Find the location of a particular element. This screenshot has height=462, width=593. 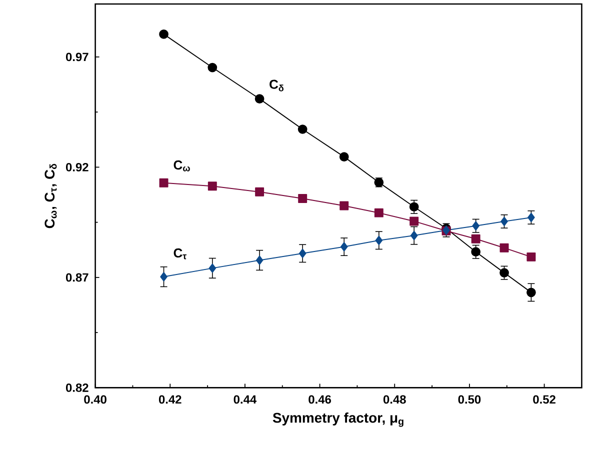

y-axis-title: C$_{ω}$, C$_{τ}$, C$_{δ}$ is located at coordinates (50, 196).